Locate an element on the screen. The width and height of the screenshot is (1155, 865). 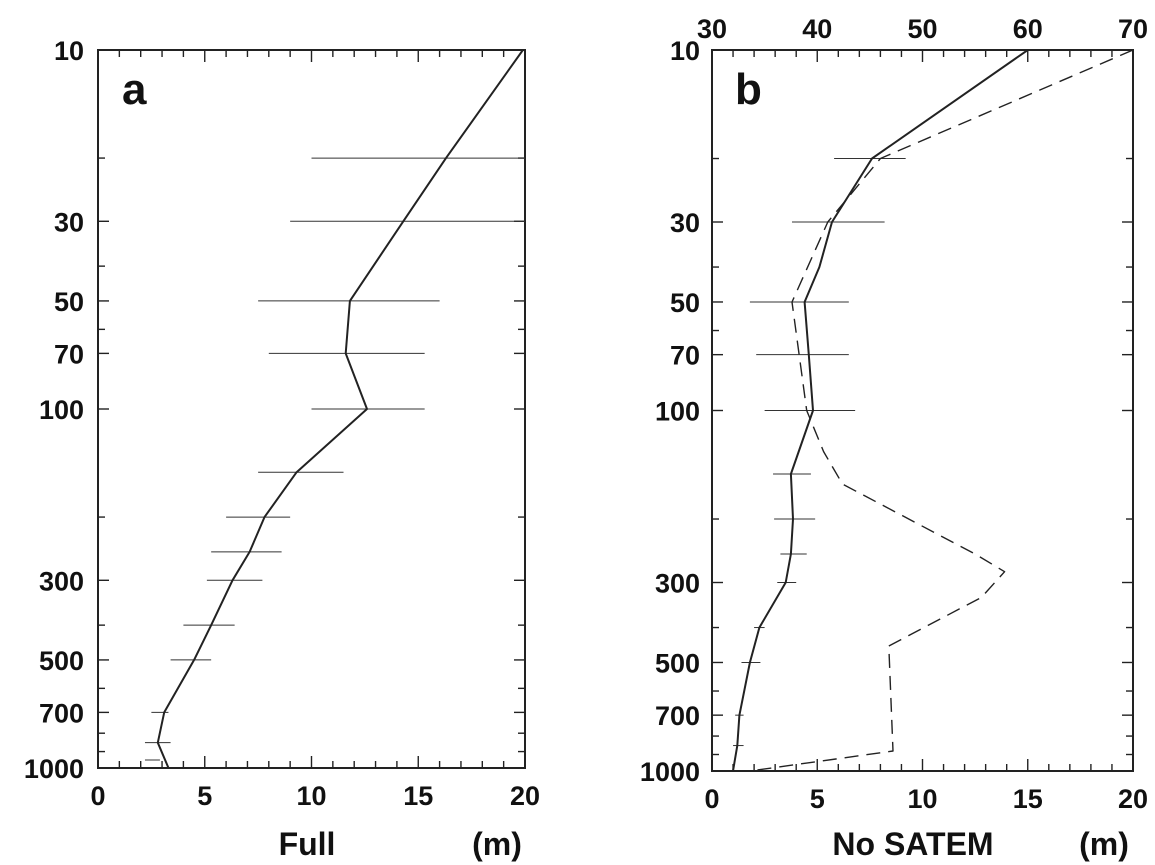
x2-tick-label: 50 is located at coordinates (922, 29).